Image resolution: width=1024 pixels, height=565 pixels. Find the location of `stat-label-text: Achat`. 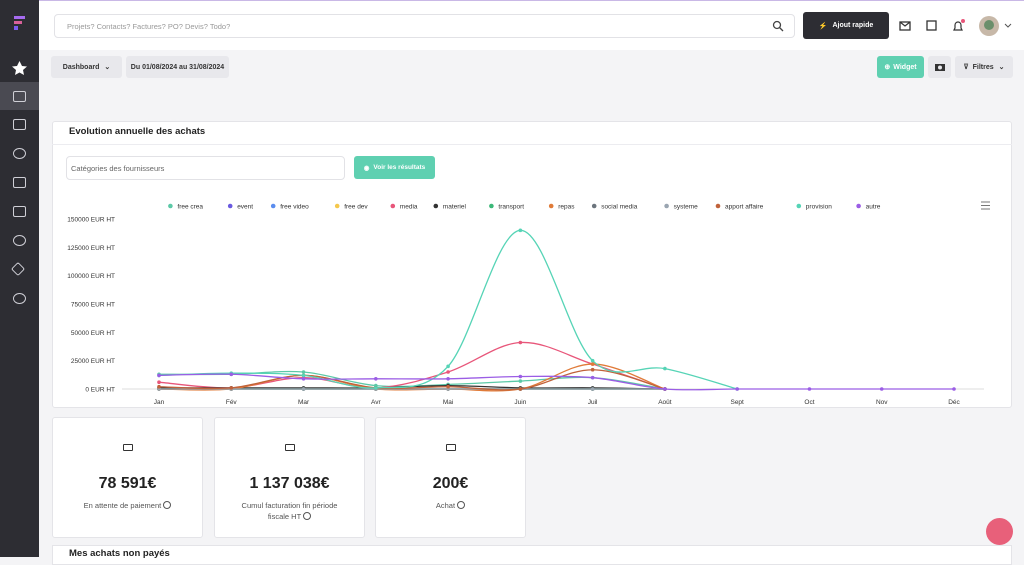

stat-label-text: Achat is located at coordinates (445, 505).